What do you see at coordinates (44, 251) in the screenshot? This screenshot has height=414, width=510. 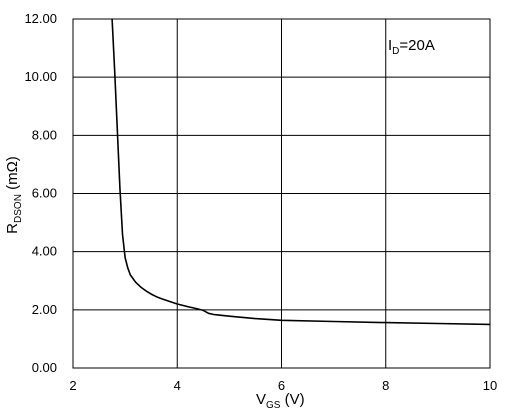 I see `y-tick-label: 4.00` at bounding box center [44, 251].